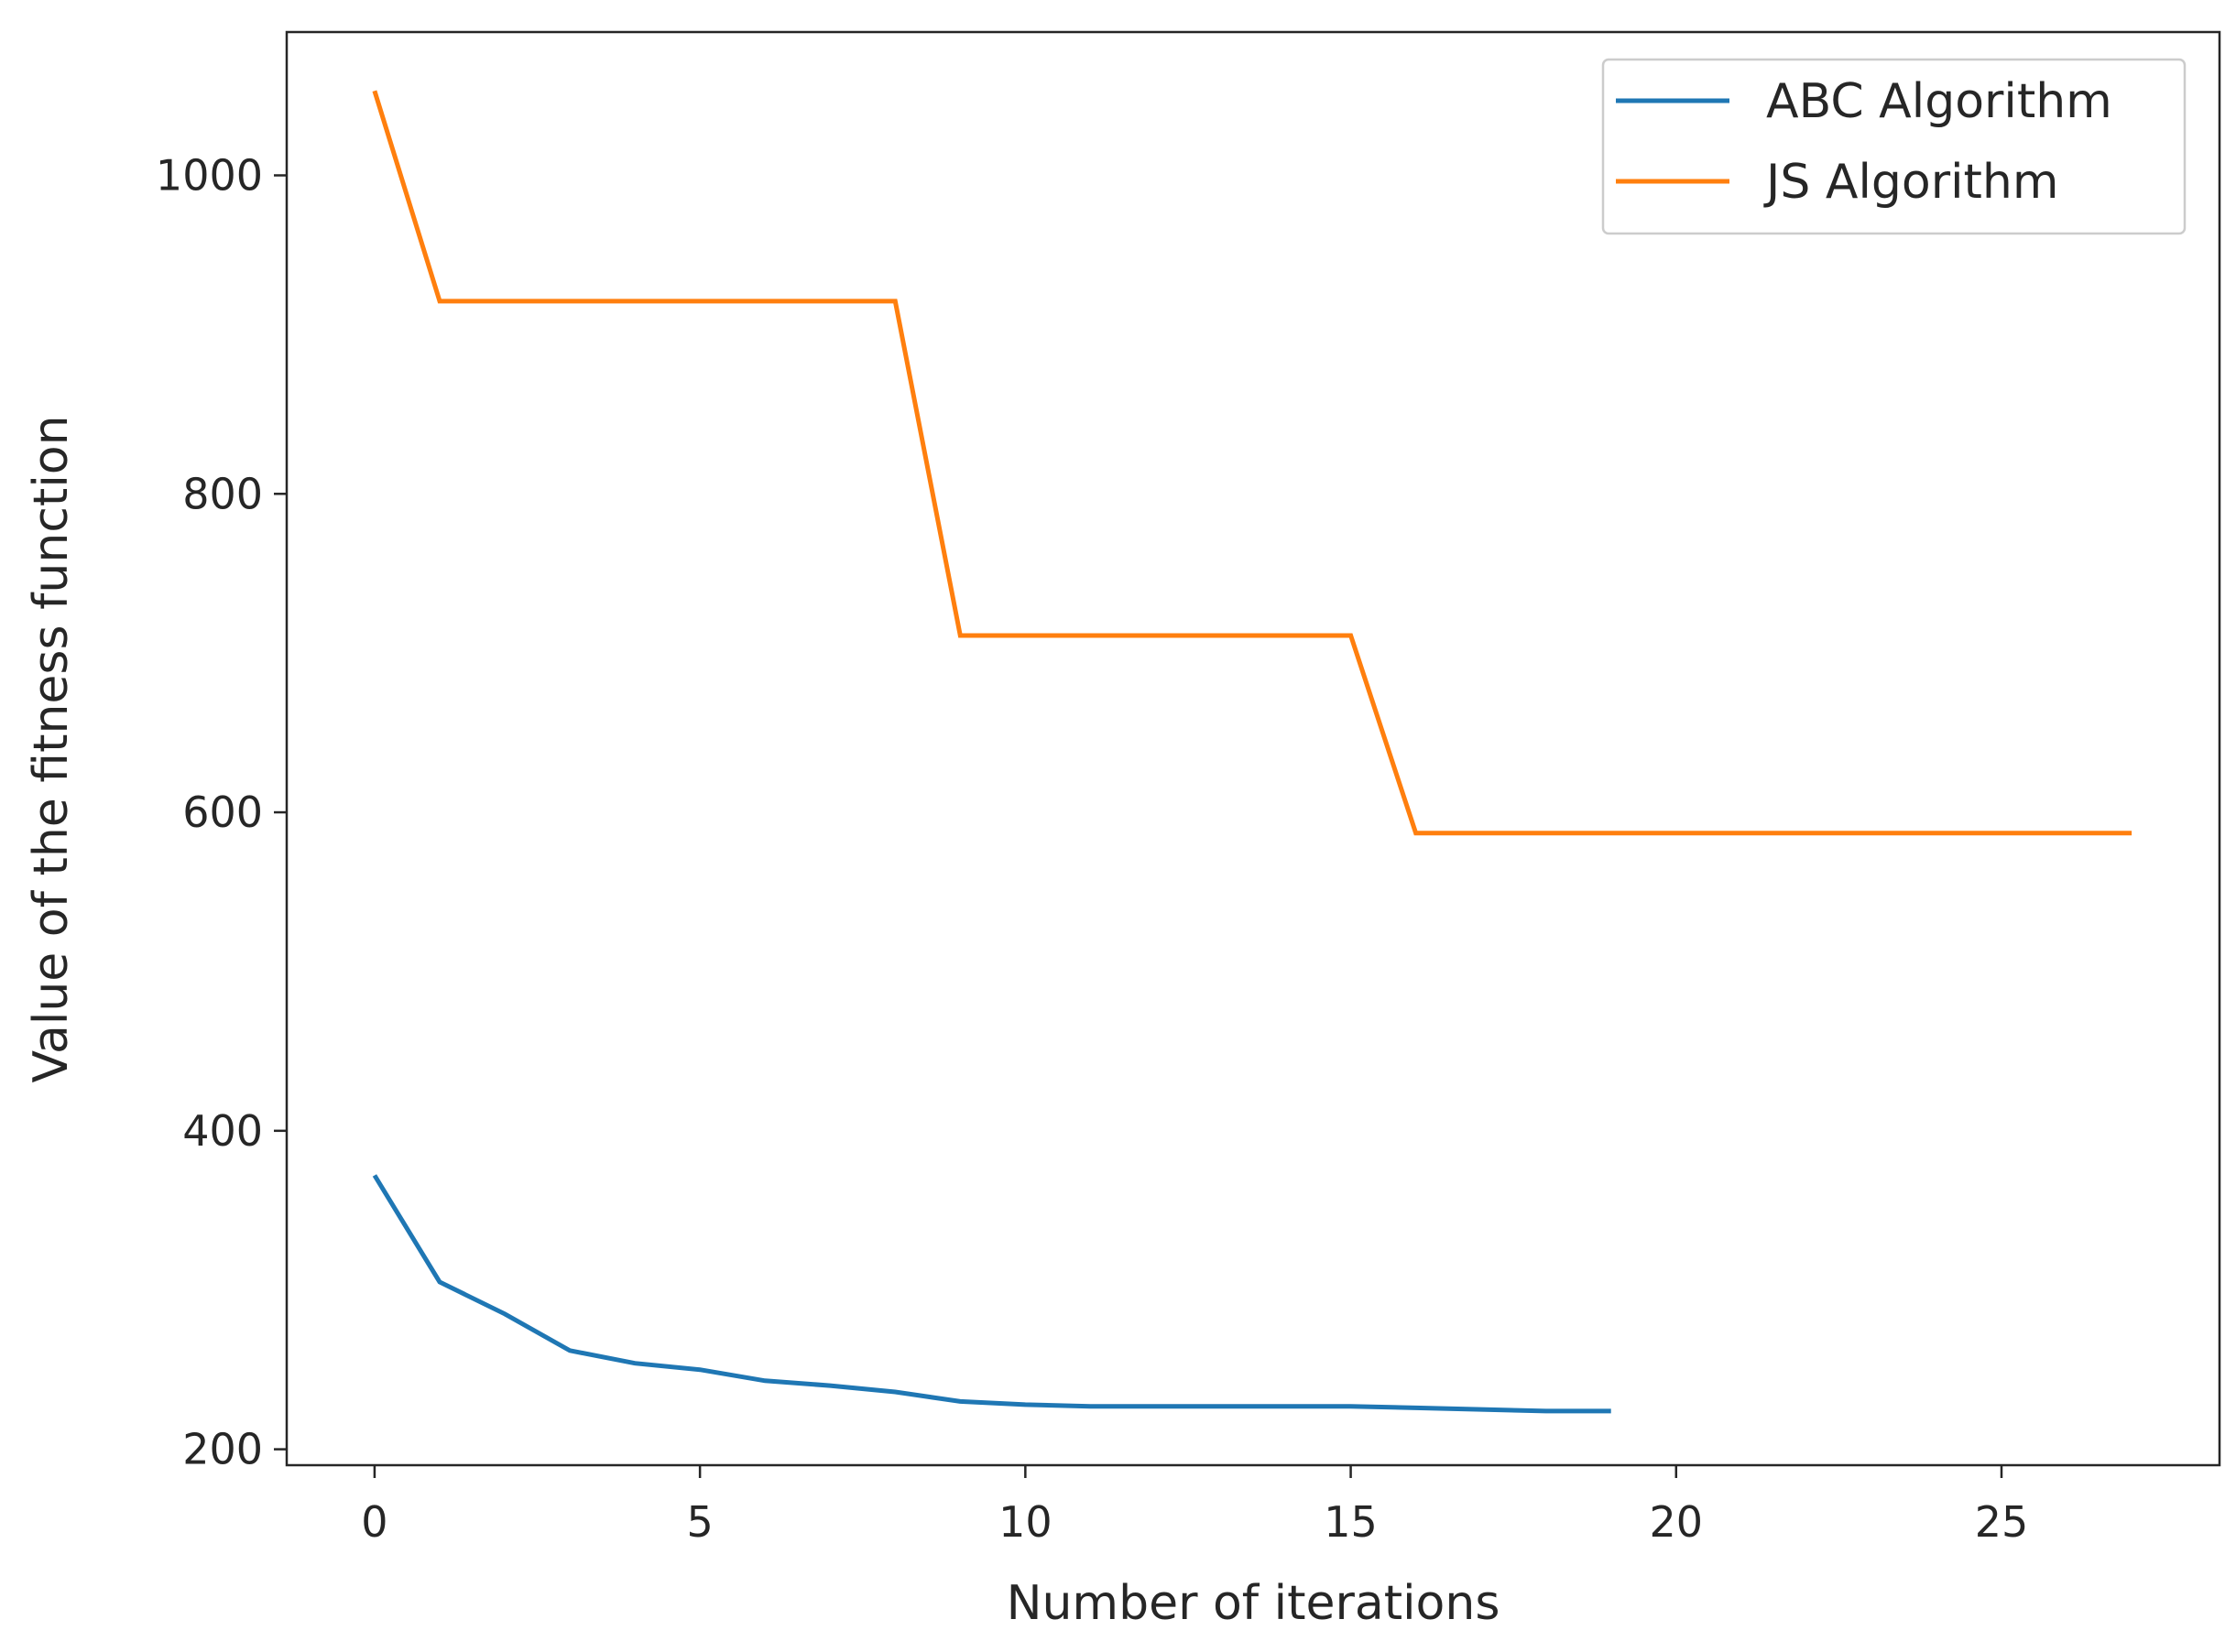 This screenshot has height=1652, width=2236. Describe the element at coordinates (2002, 1522) in the screenshot. I see `x-tick-label: 25` at that location.